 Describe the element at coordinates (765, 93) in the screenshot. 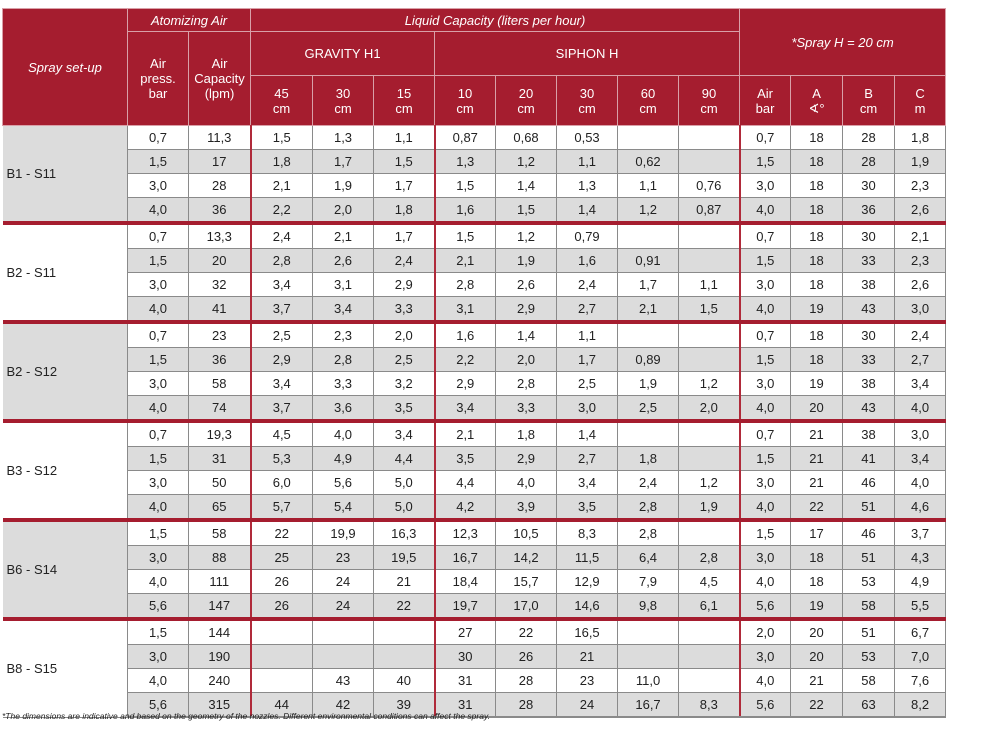

I see `header-text: Air` at that location.